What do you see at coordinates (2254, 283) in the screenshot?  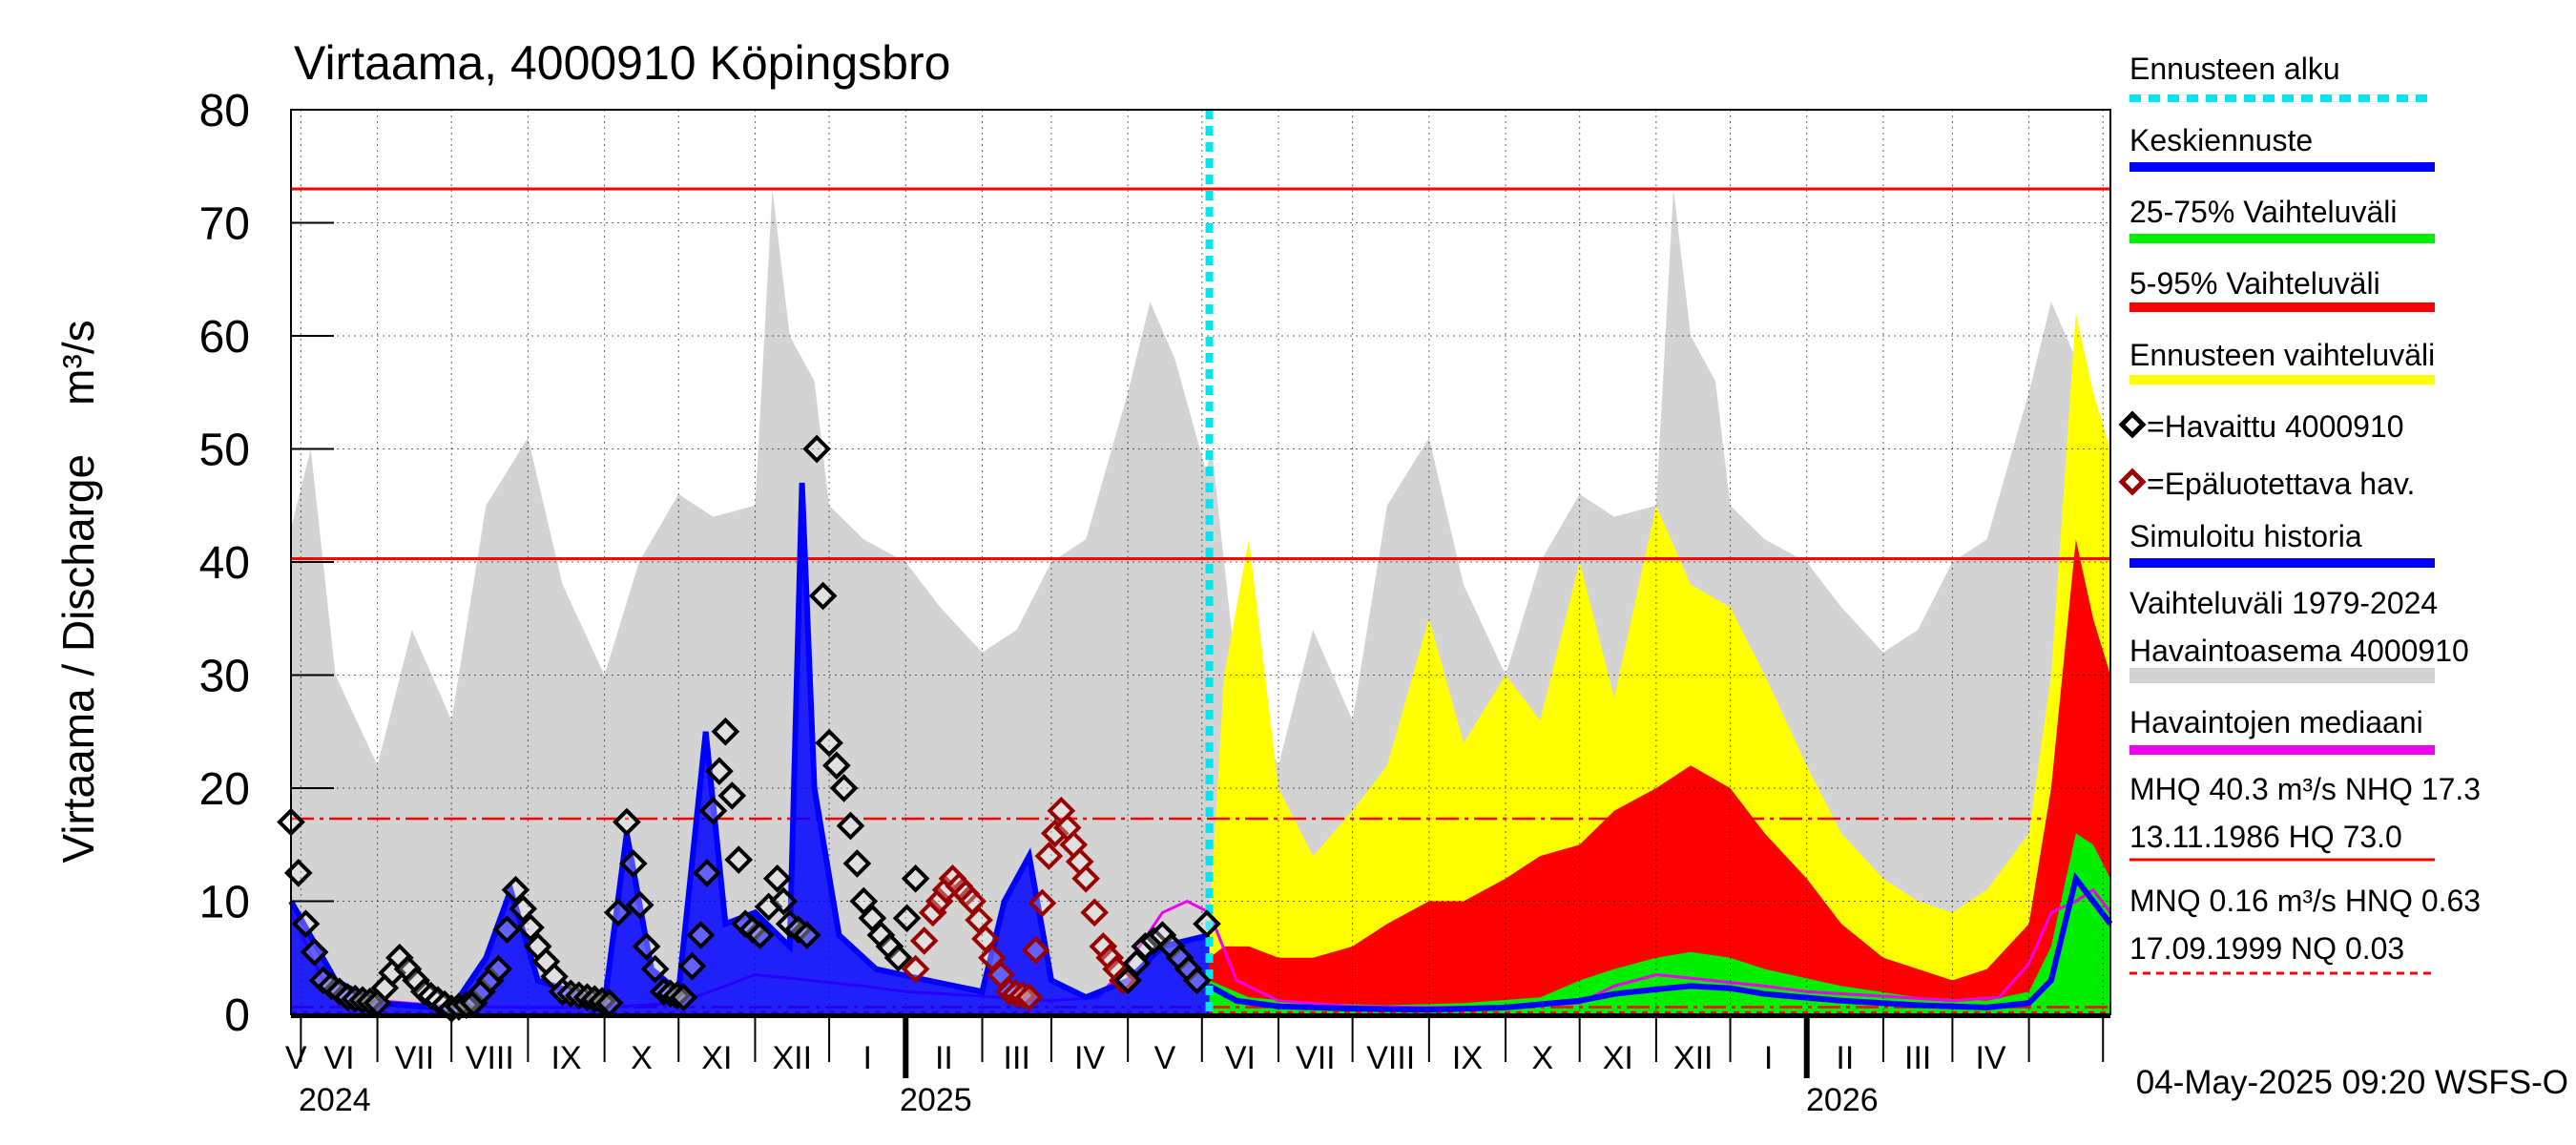 I see `legend-label: 5-95% Vaihteluväli` at bounding box center [2254, 283].